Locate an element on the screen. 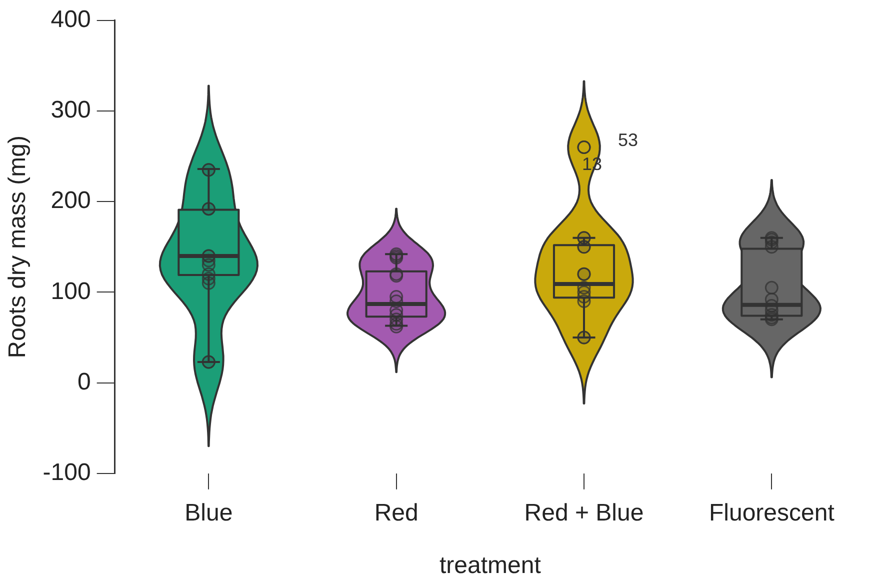 This screenshot has height=585, width=873. y-axis-title: Roots dry mass (mg) is located at coordinates (18, 247).